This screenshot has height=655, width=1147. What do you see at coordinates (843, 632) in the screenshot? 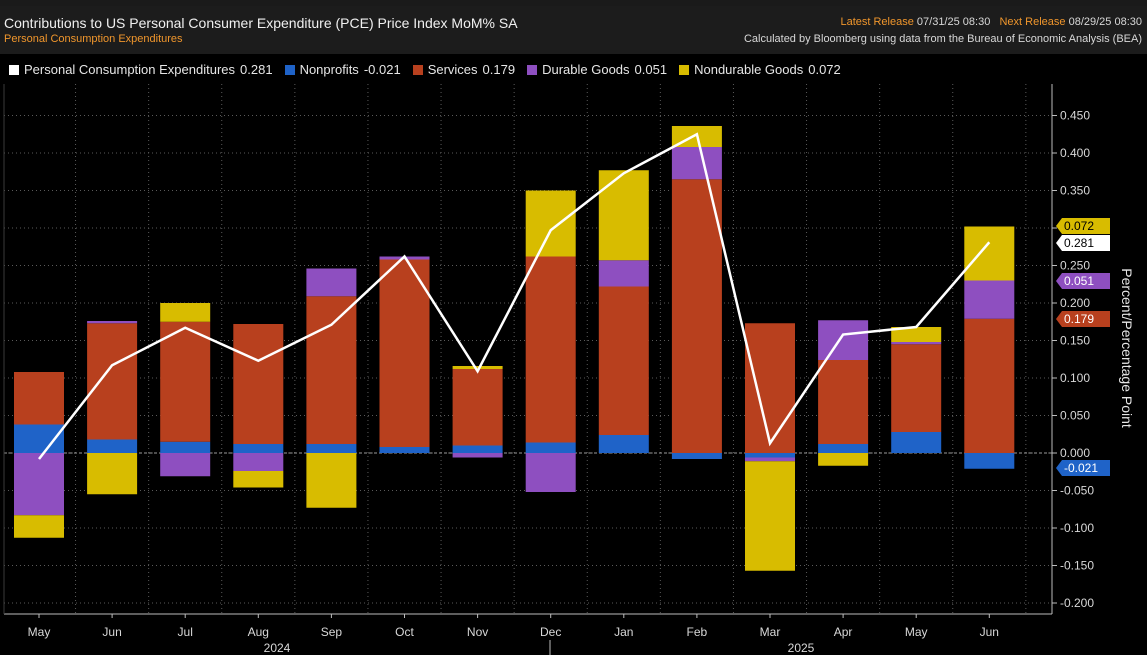
I see `x-tick-label: Apr` at bounding box center [843, 632].